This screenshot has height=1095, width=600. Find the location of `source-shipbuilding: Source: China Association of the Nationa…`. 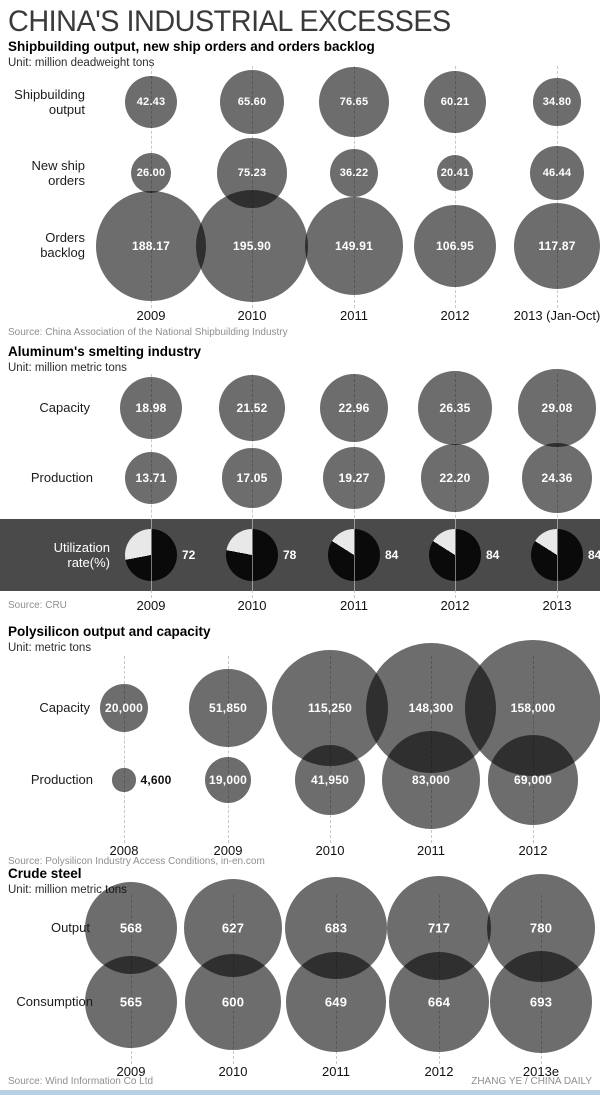

source-shipbuilding: Source: China Association of the Nationa… is located at coordinates (148, 332).